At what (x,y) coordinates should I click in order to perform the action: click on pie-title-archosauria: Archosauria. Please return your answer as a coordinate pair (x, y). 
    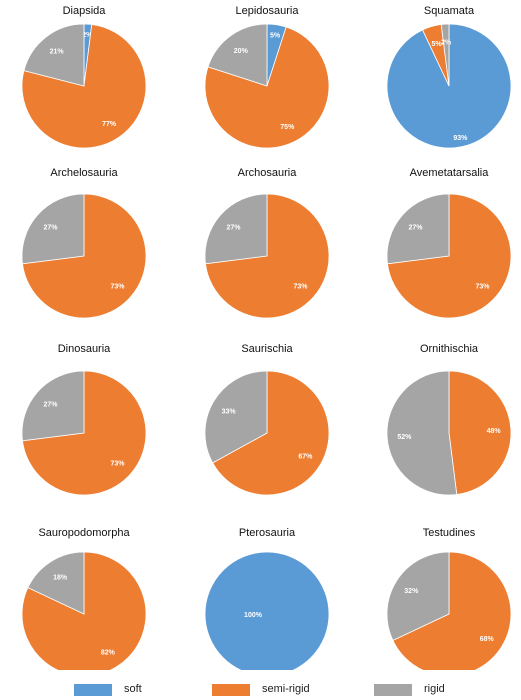
    Looking at the image, I should click on (268, 173).